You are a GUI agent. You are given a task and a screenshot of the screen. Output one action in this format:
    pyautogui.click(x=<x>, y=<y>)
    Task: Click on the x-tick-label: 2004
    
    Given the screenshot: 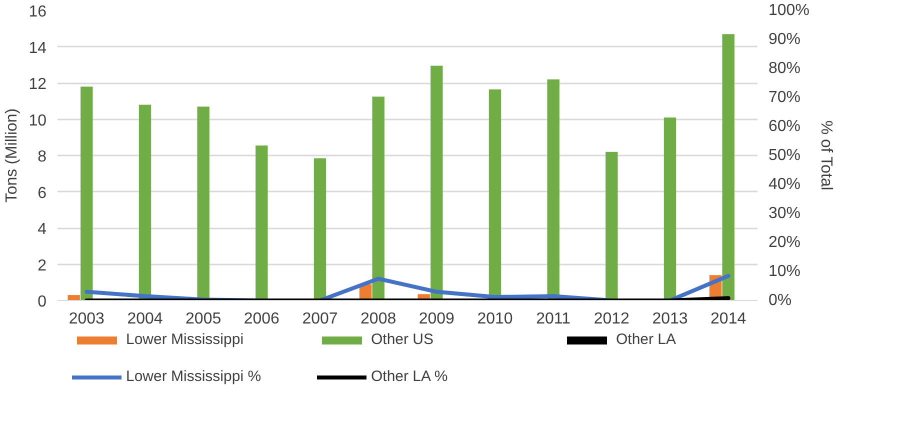 What is the action you would take?
    pyautogui.click(x=145, y=319)
    